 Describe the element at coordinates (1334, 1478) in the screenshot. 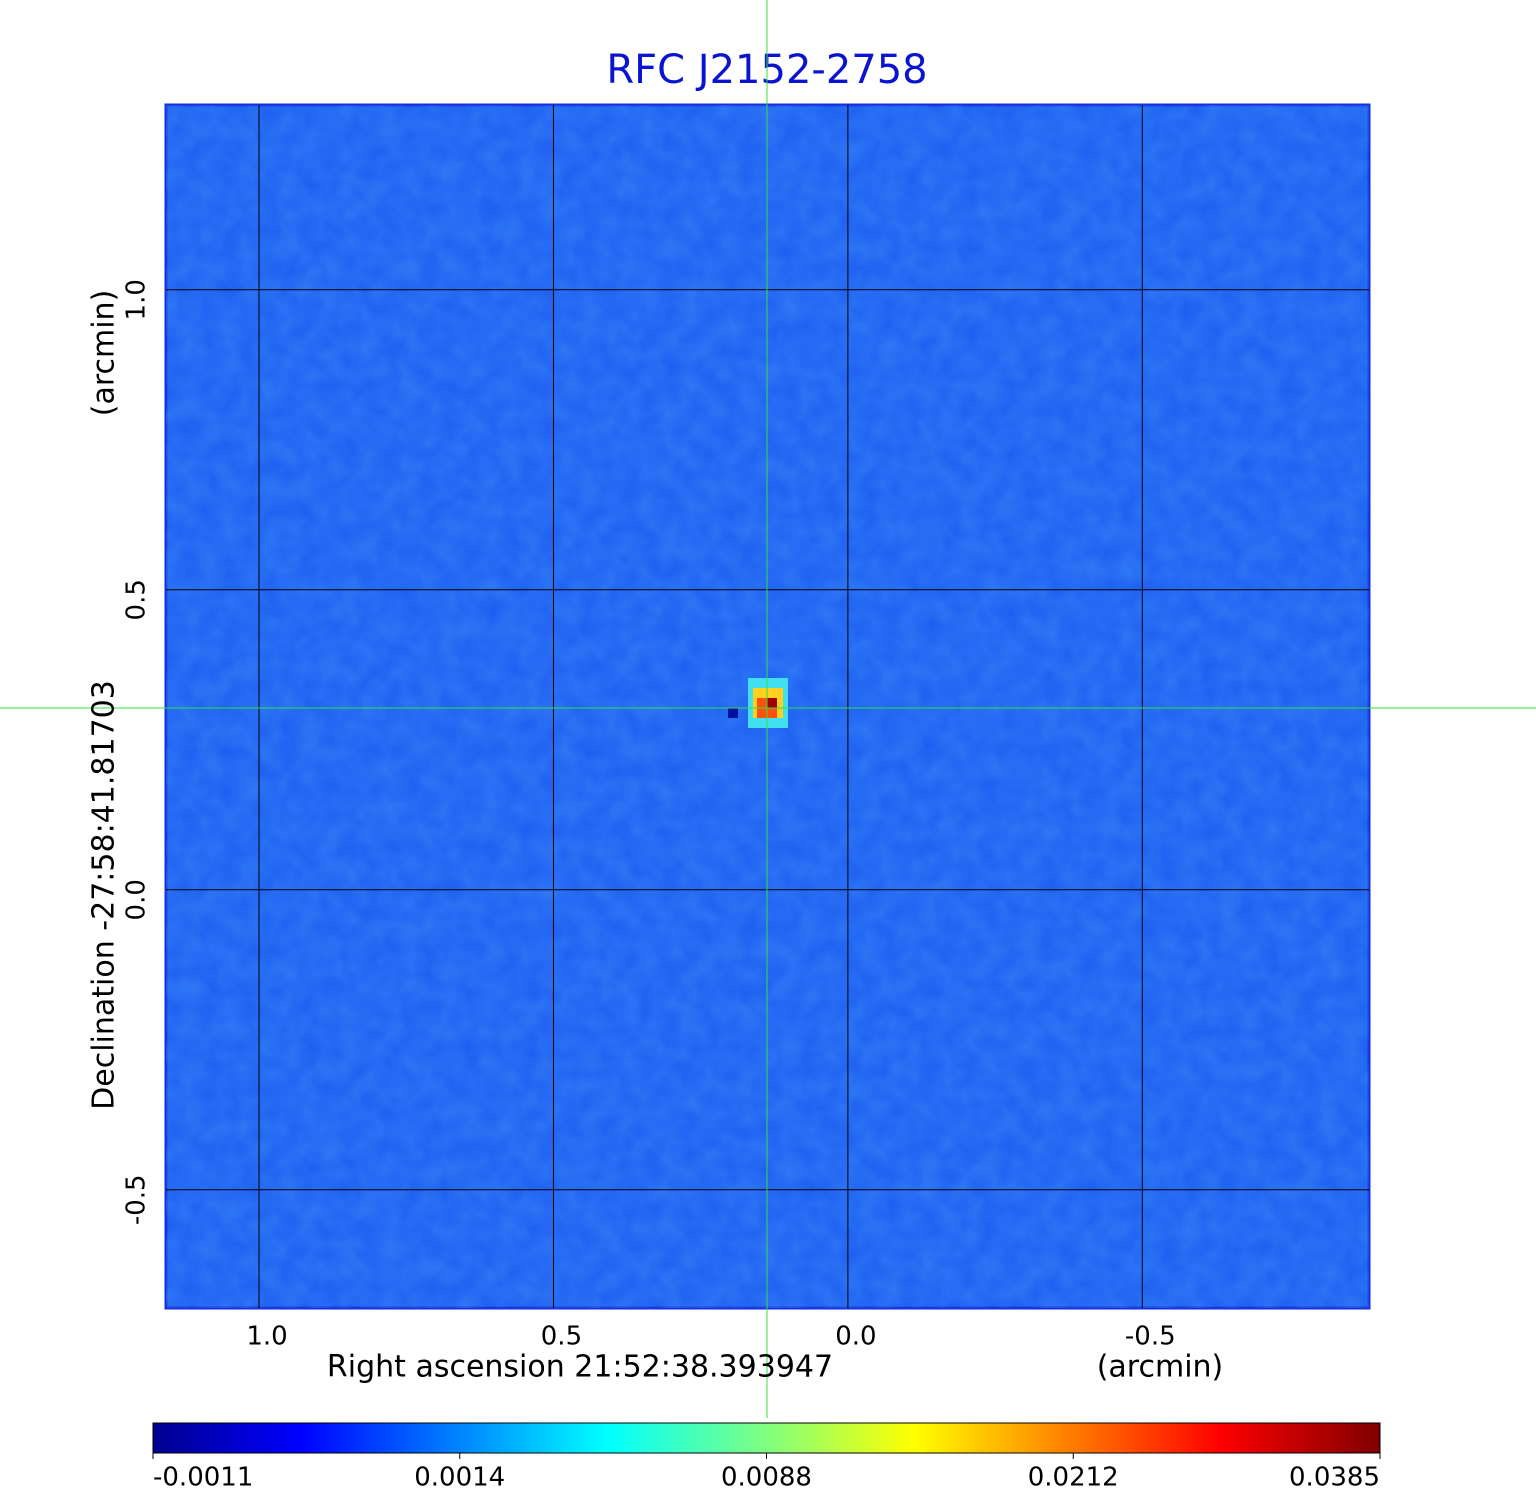

I see `colorbar-tick-label: 0.0385` at that location.